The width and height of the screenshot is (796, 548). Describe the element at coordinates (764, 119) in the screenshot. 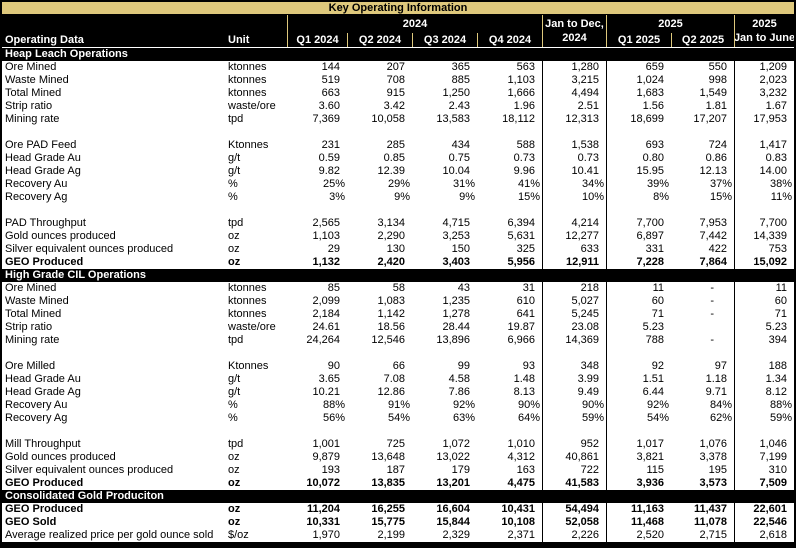

I see `row-value: 17,953` at that location.